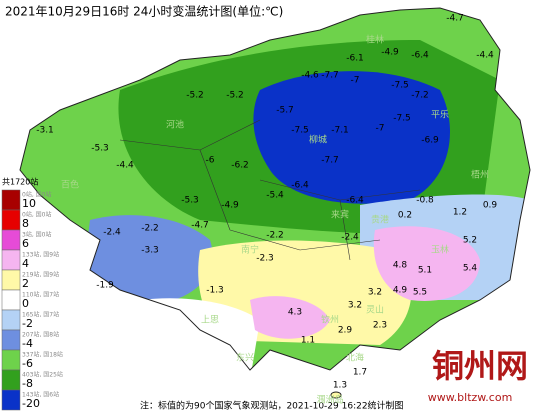  I want to click on station-value: 5.2, so click(470, 241).